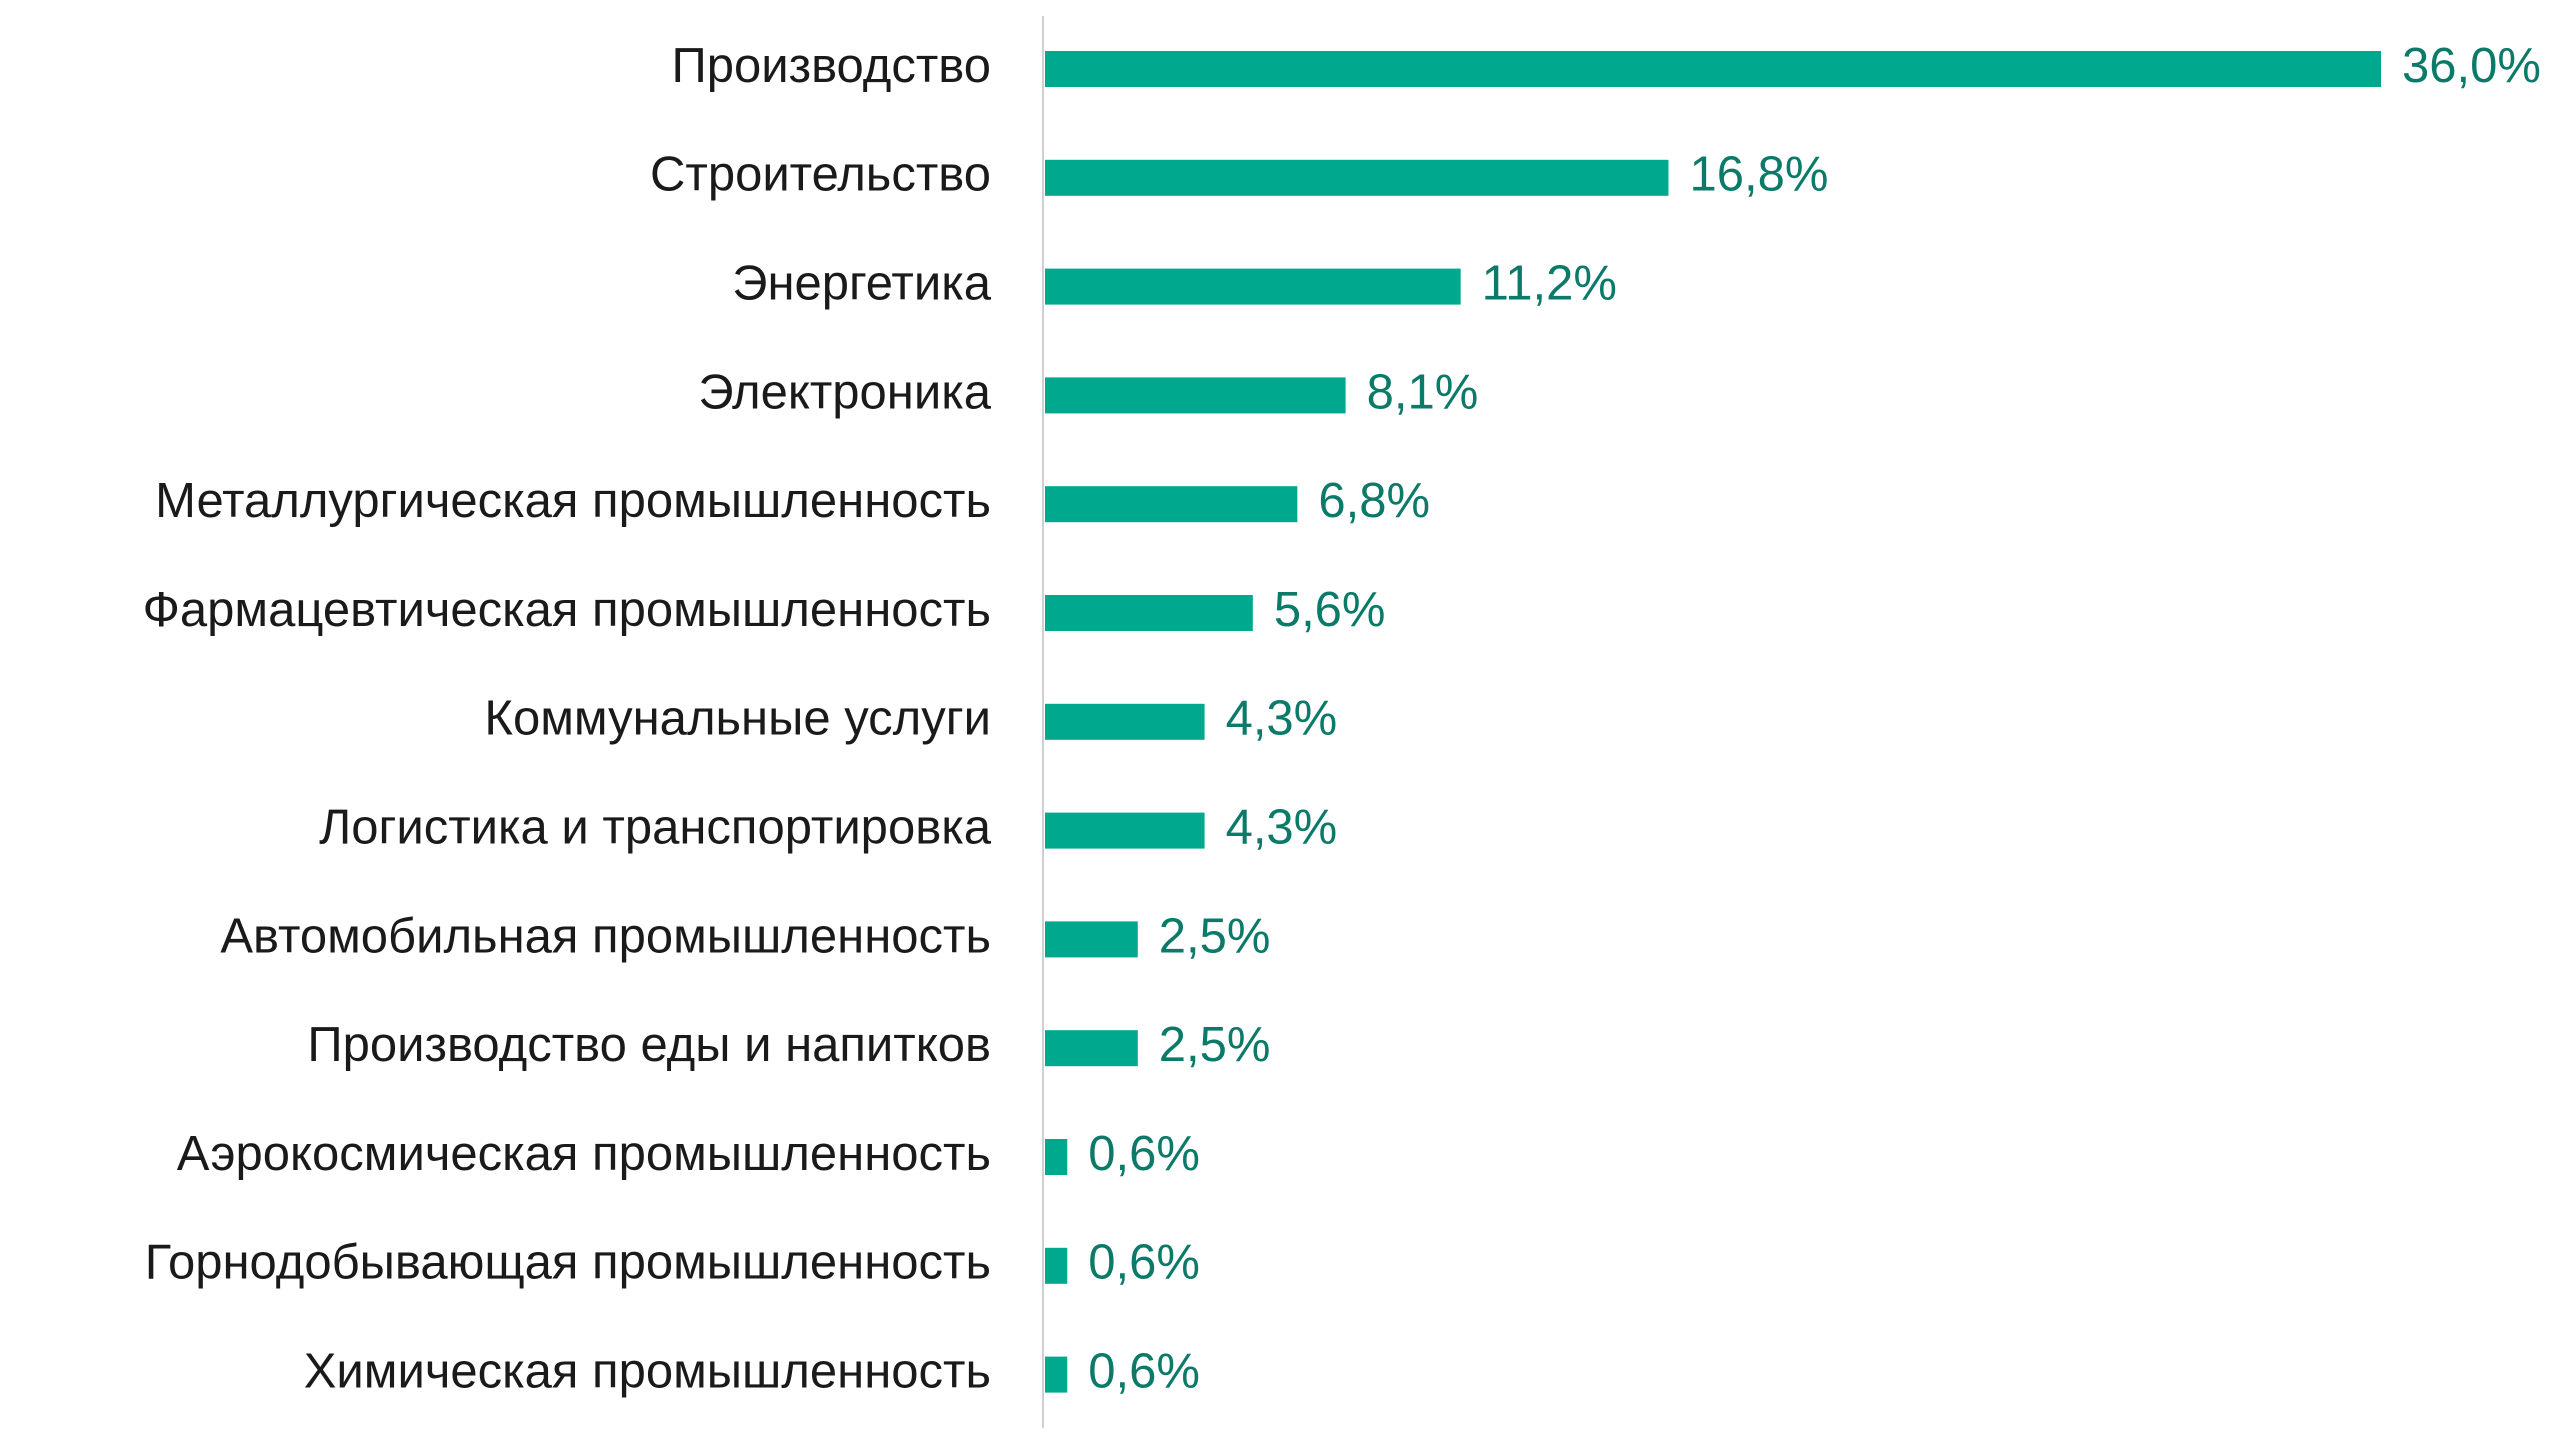 This screenshot has width=2560, height=1440. What do you see at coordinates (1549, 284) in the screenshot?
I see `value-label: 11,2%` at bounding box center [1549, 284].